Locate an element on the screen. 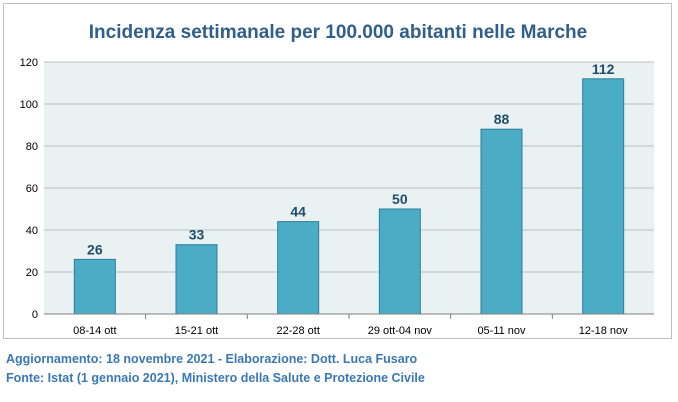 The image size is (678, 402). y-axis-ticks: 0 20 40 60 80 100 120 is located at coordinates (29, 189).